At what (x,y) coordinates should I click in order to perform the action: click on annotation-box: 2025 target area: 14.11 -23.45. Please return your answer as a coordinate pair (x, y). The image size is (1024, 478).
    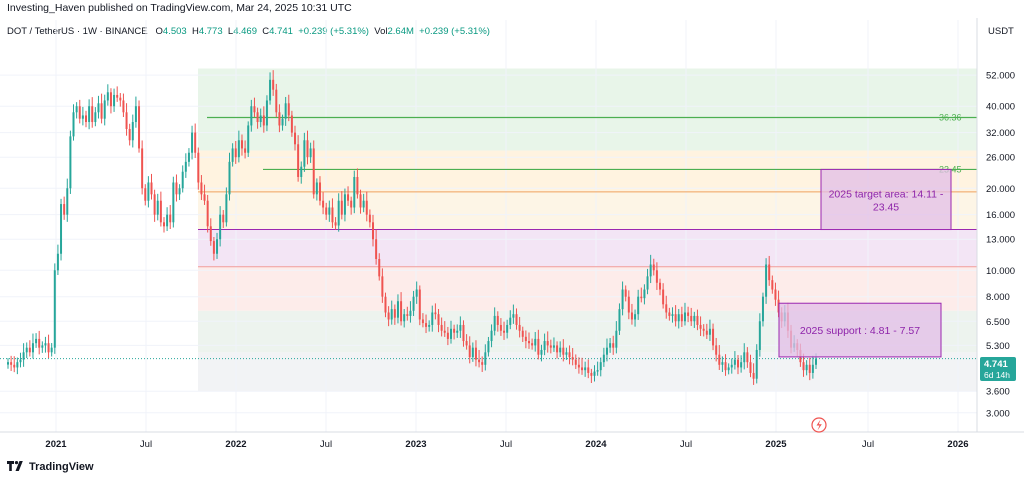
    Looking at the image, I should click on (886, 199).